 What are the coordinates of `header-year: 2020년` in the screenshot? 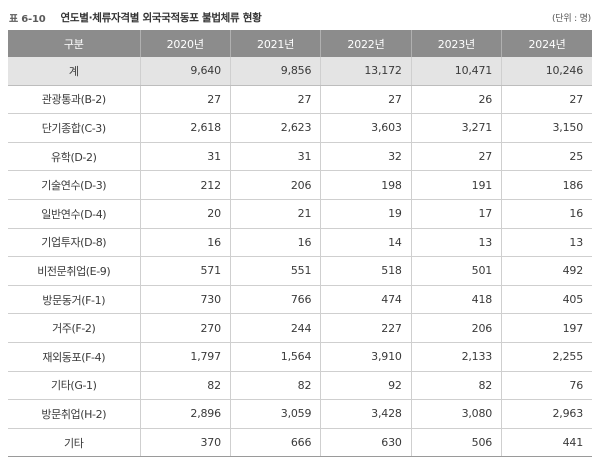 It's located at (185, 43).